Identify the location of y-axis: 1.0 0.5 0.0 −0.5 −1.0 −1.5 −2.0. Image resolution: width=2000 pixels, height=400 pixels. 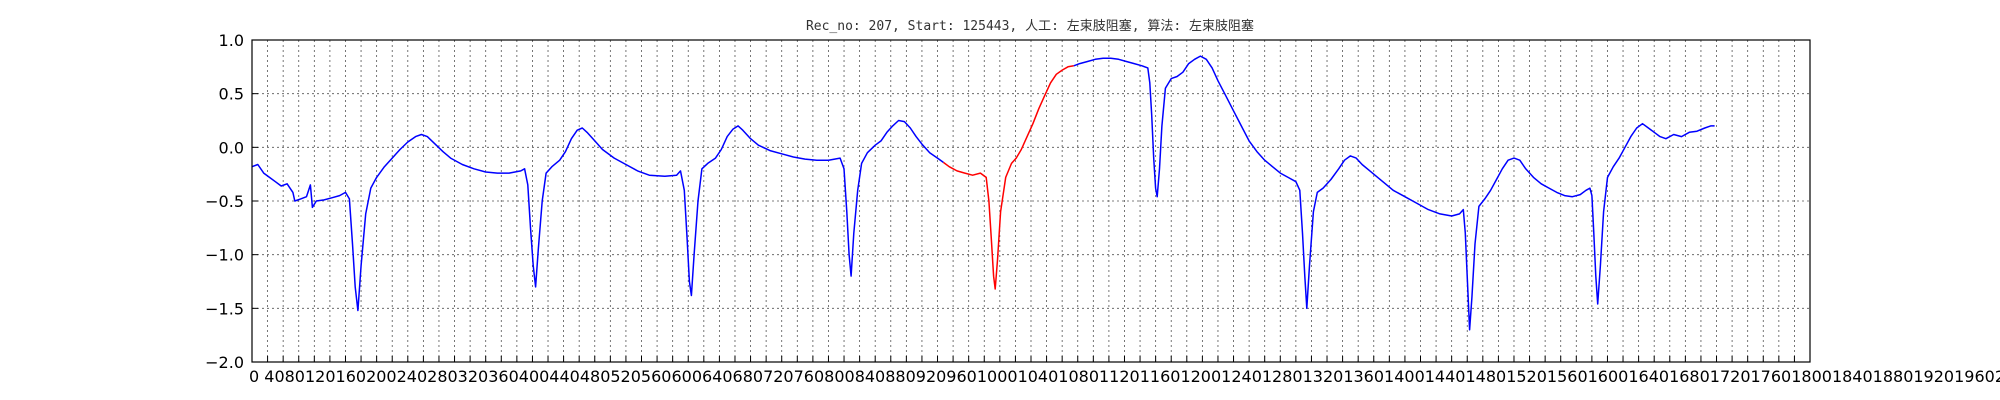
(231, 201).